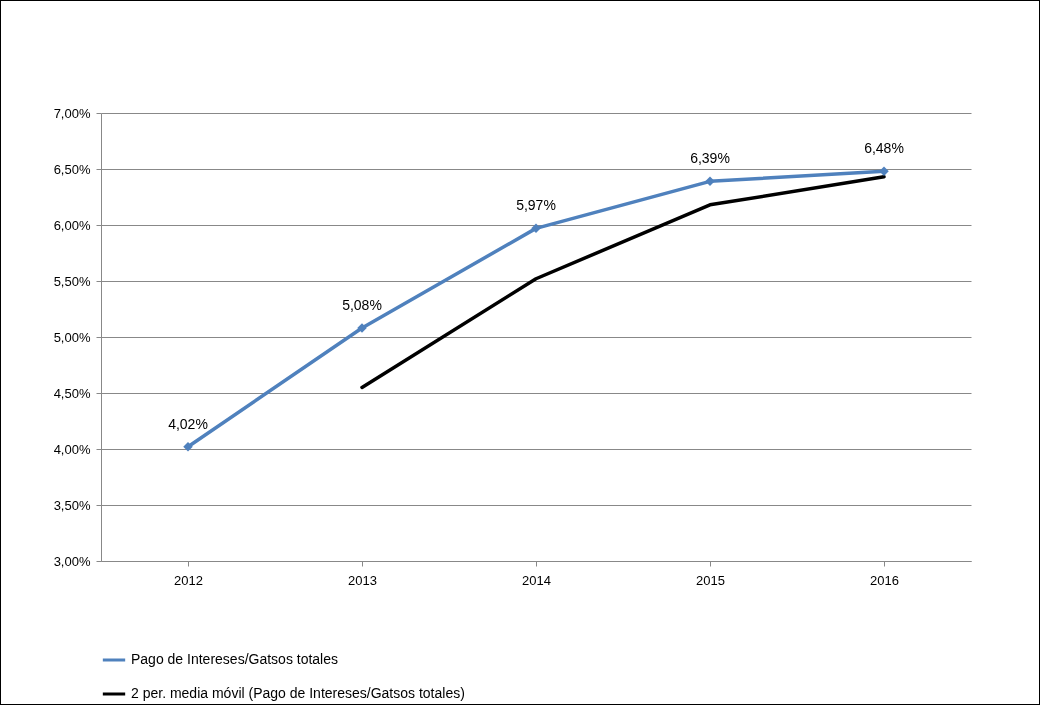 The width and height of the screenshot is (1040, 705). Describe the element at coordinates (72, 449) in the screenshot. I see `y-tick-label: 4,00%` at that location.